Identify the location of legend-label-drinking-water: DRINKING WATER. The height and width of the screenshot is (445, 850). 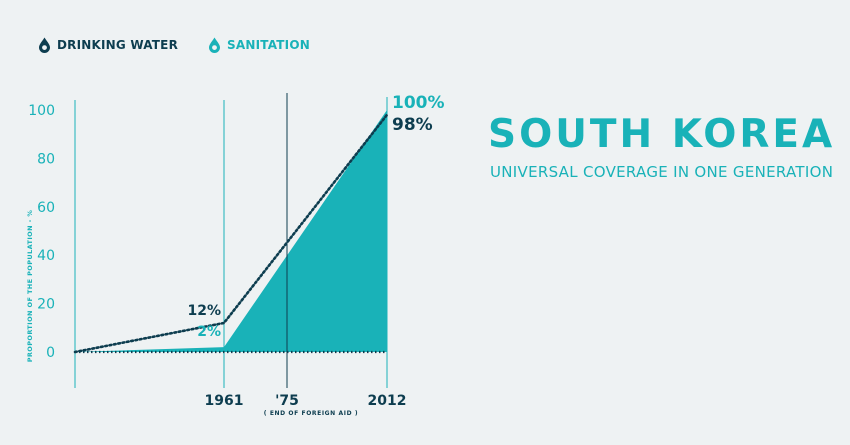
(118, 45).